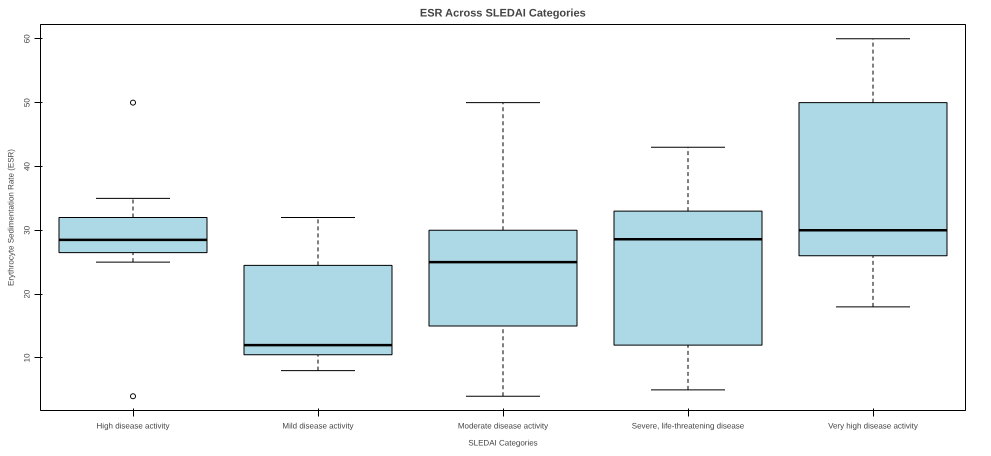 Image resolution: width=991 pixels, height=456 pixels. What do you see at coordinates (27, 230) in the screenshot?
I see `y-tick-label: 30` at bounding box center [27, 230].